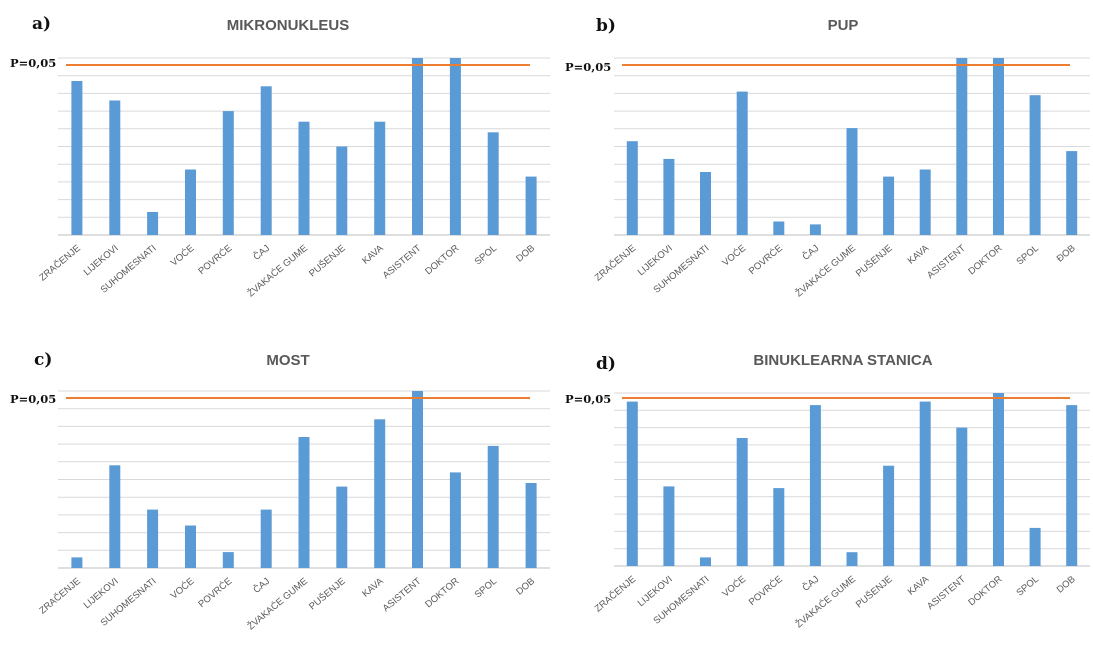 The height and width of the screenshot is (648, 1093). What do you see at coordinates (287, 360) in the screenshot?
I see `chart-title: MOST` at bounding box center [287, 360].